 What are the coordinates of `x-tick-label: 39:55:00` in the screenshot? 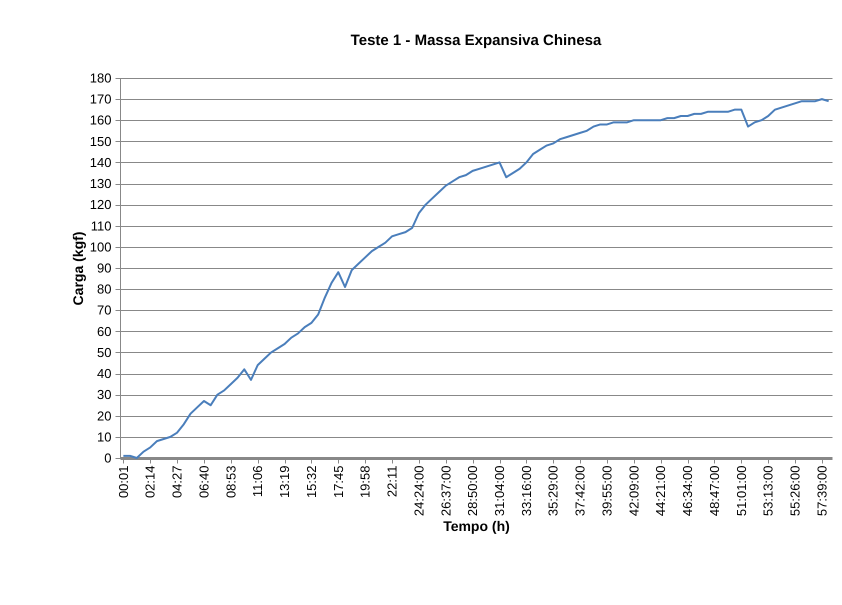 It's located at (606, 491).